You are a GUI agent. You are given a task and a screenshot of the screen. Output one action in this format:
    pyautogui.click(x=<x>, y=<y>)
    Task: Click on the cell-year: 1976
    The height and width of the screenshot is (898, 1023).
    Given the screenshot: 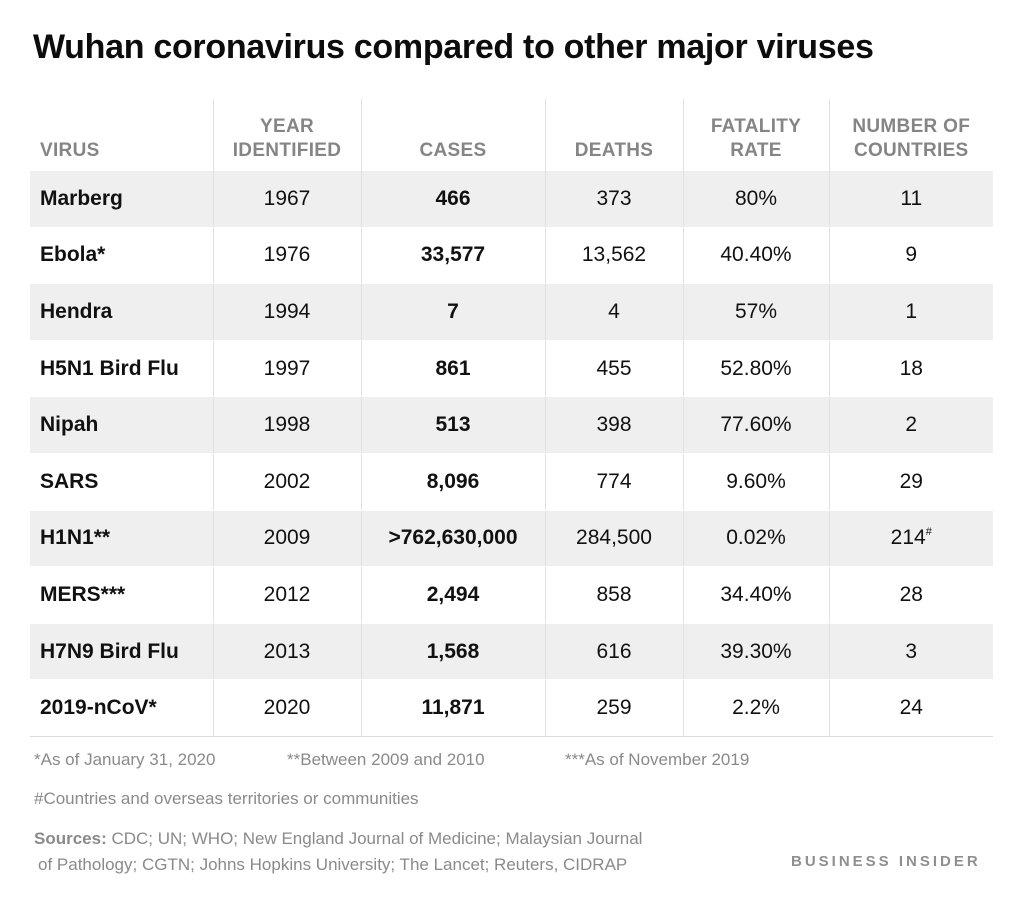 What is the action you would take?
    pyautogui.click(x=286, y=256)
    